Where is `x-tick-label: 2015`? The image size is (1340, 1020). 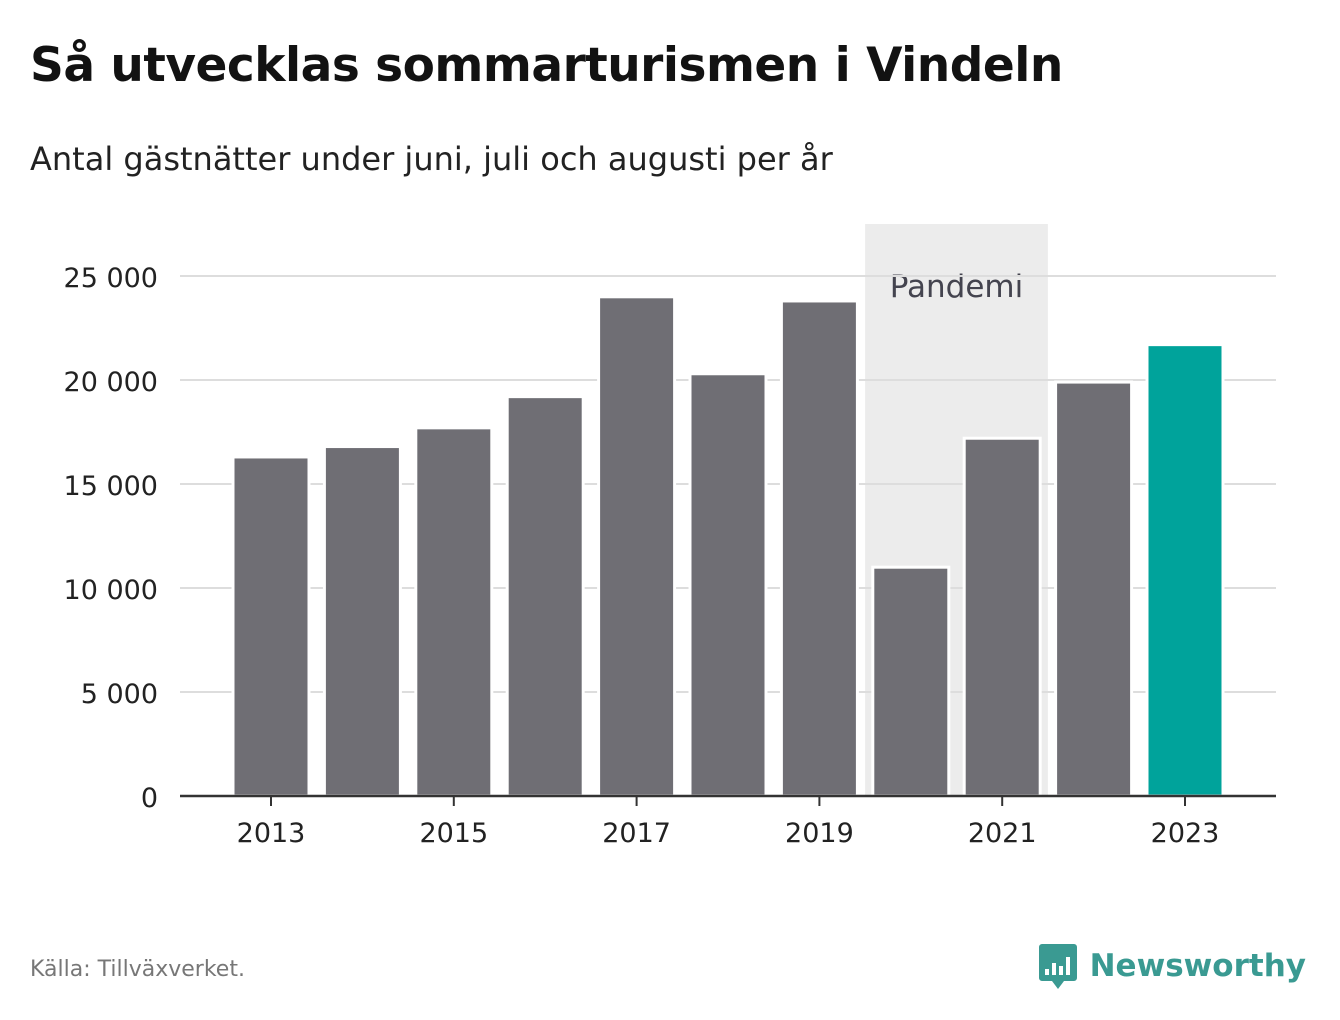
x-tick-label: 2015 is located at coordinates (453, 833).